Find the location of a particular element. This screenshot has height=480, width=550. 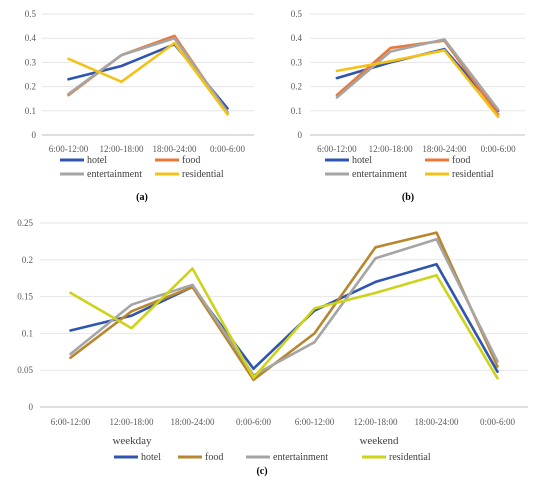

group-label: weekday is located at coordinates (132, 441).